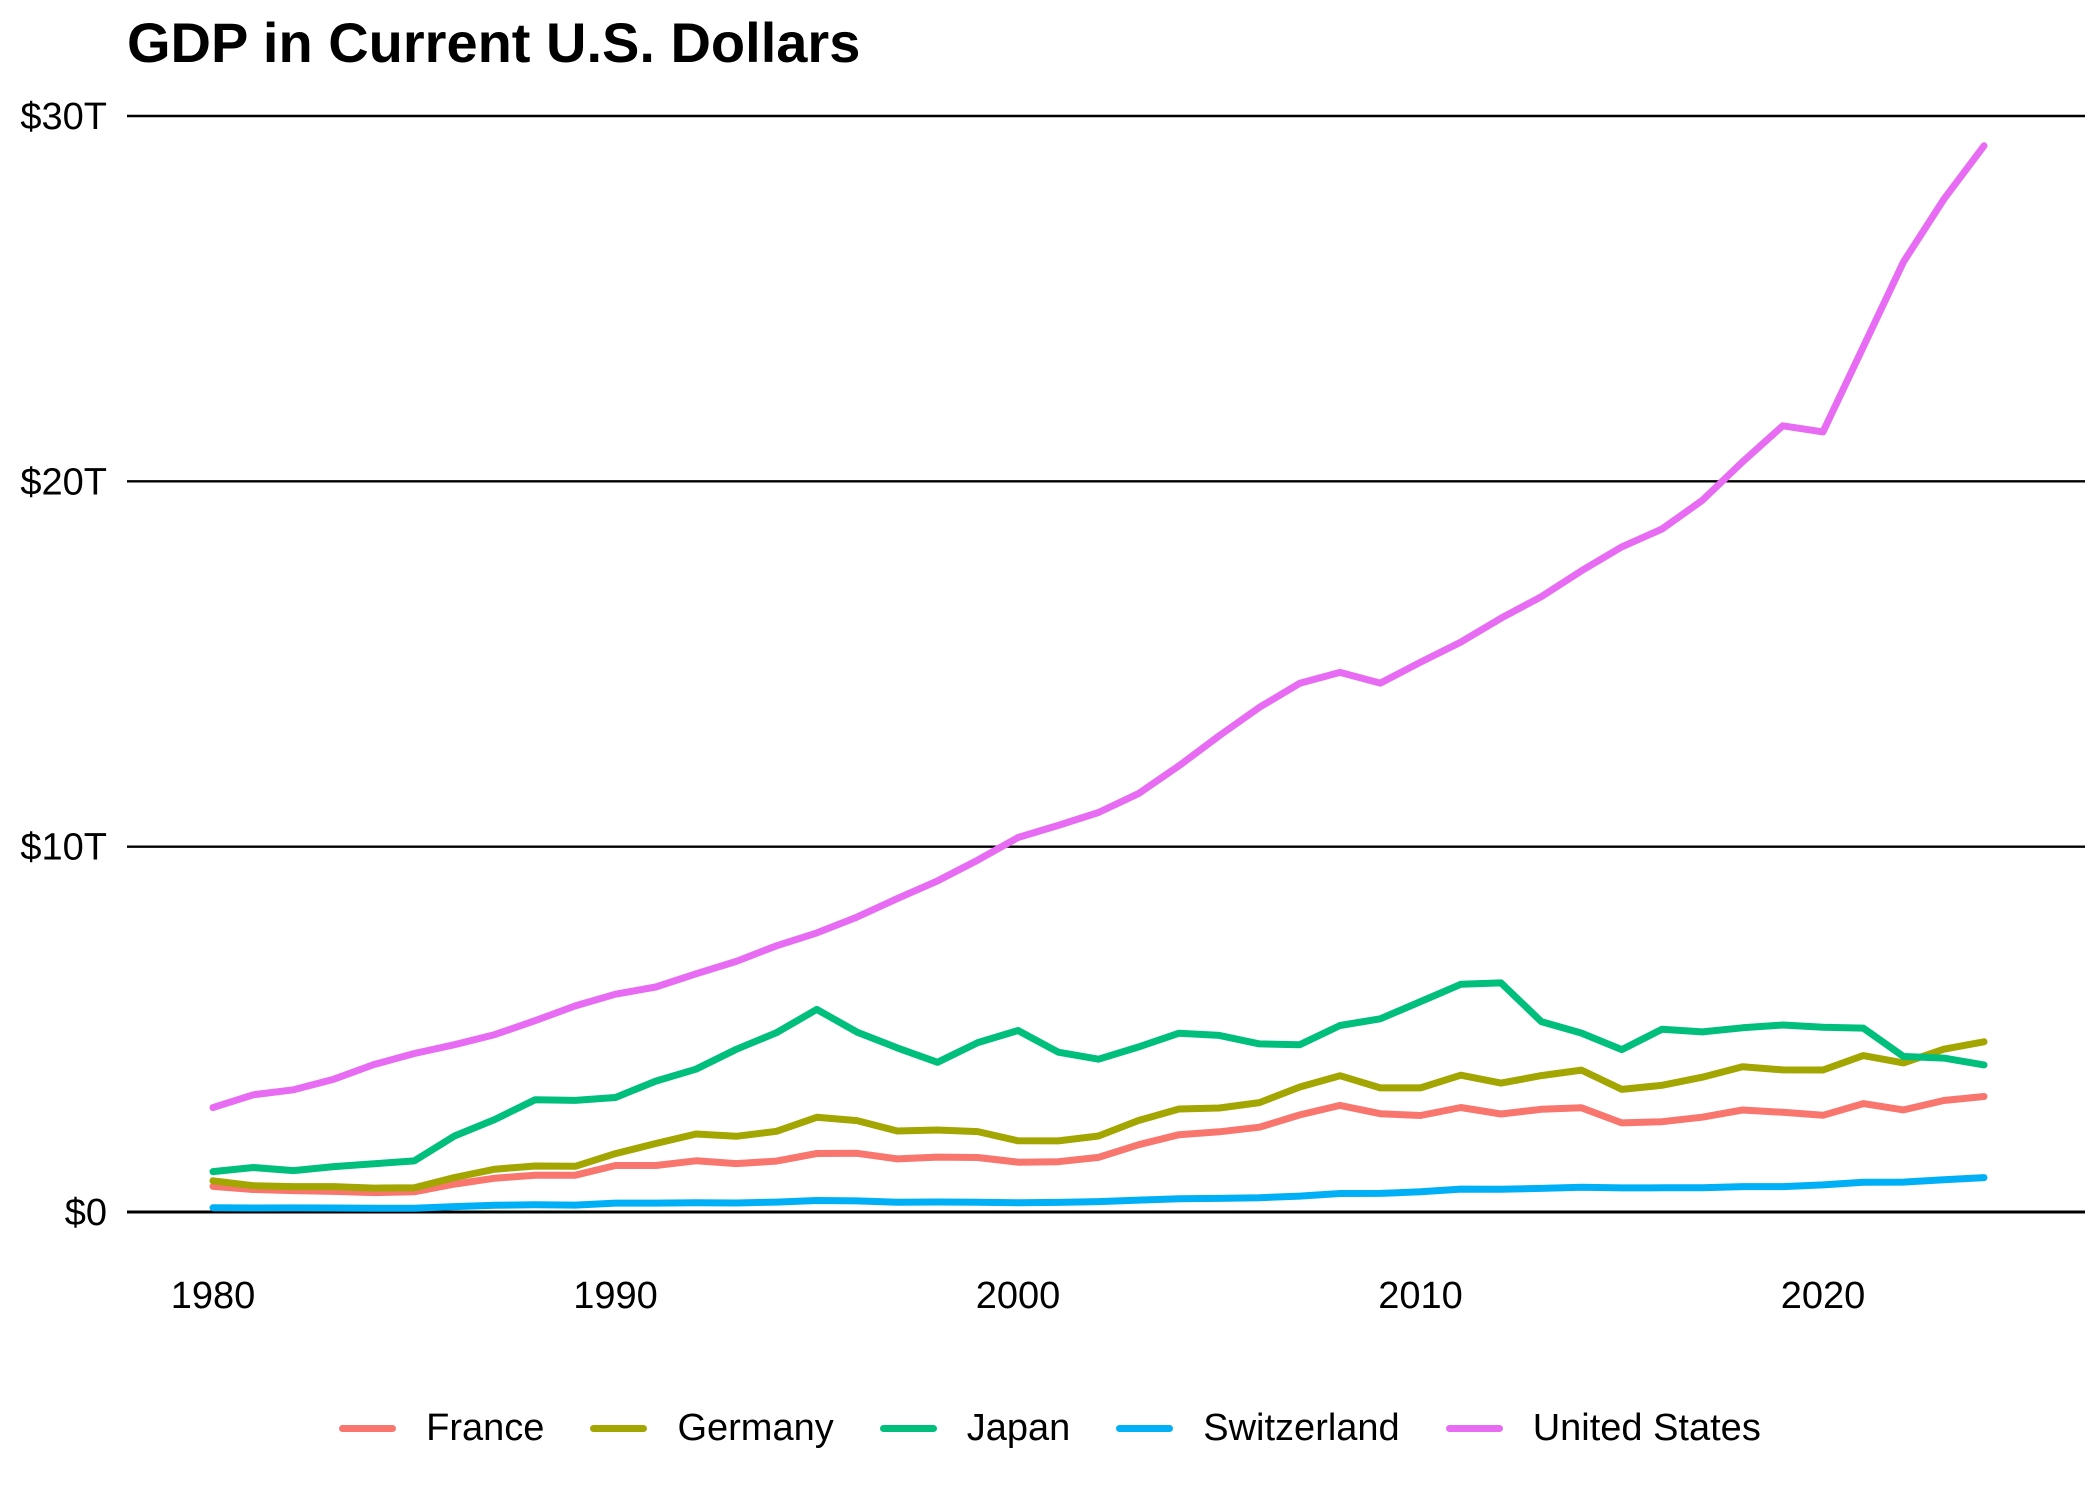  What do you see at coordinates (63, 117) in the screenshot?
I see `y-tick-label: $30T` at bounding box center [63, 117].